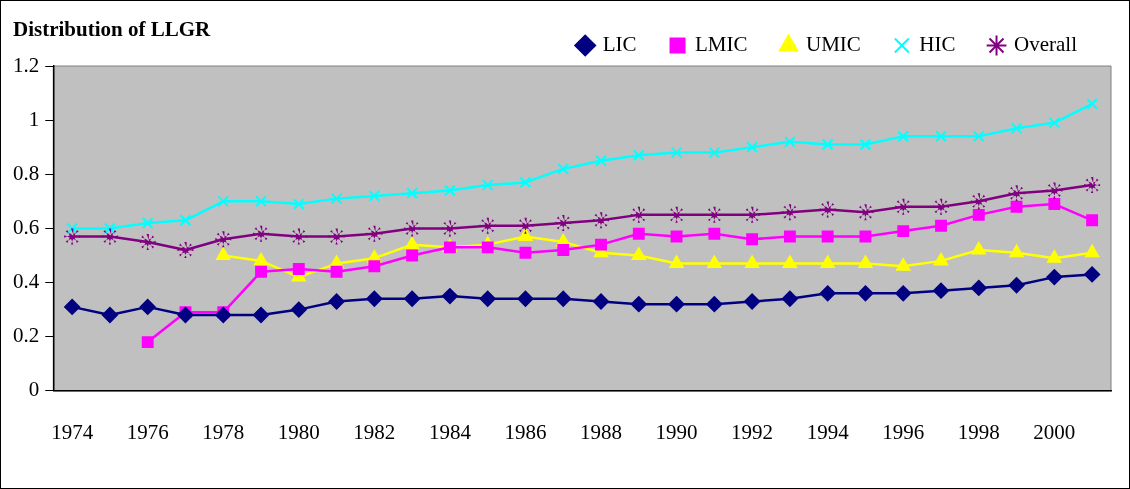  What do you see at coordinates (721, 44) in the screenshot?
I see `legend-label: LMIC` at bounding box center [721, 44].